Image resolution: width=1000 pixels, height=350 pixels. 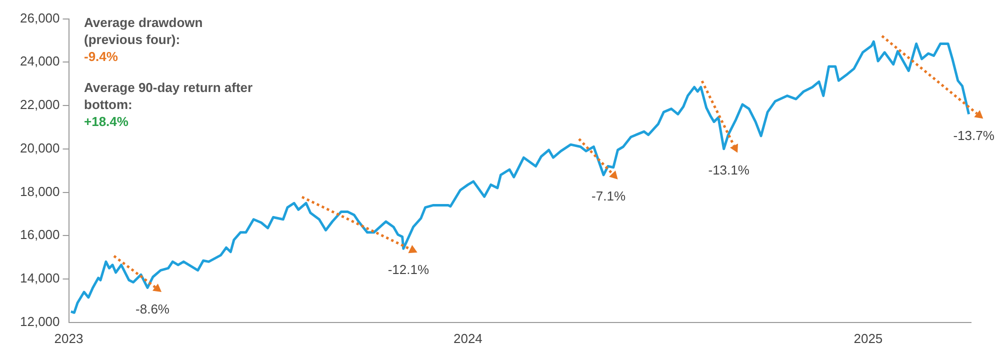 What do you see at coordinates (40, 278) in the screenshot?
I see `y-tick-label: 14,000` at bounding box center [40, 278].